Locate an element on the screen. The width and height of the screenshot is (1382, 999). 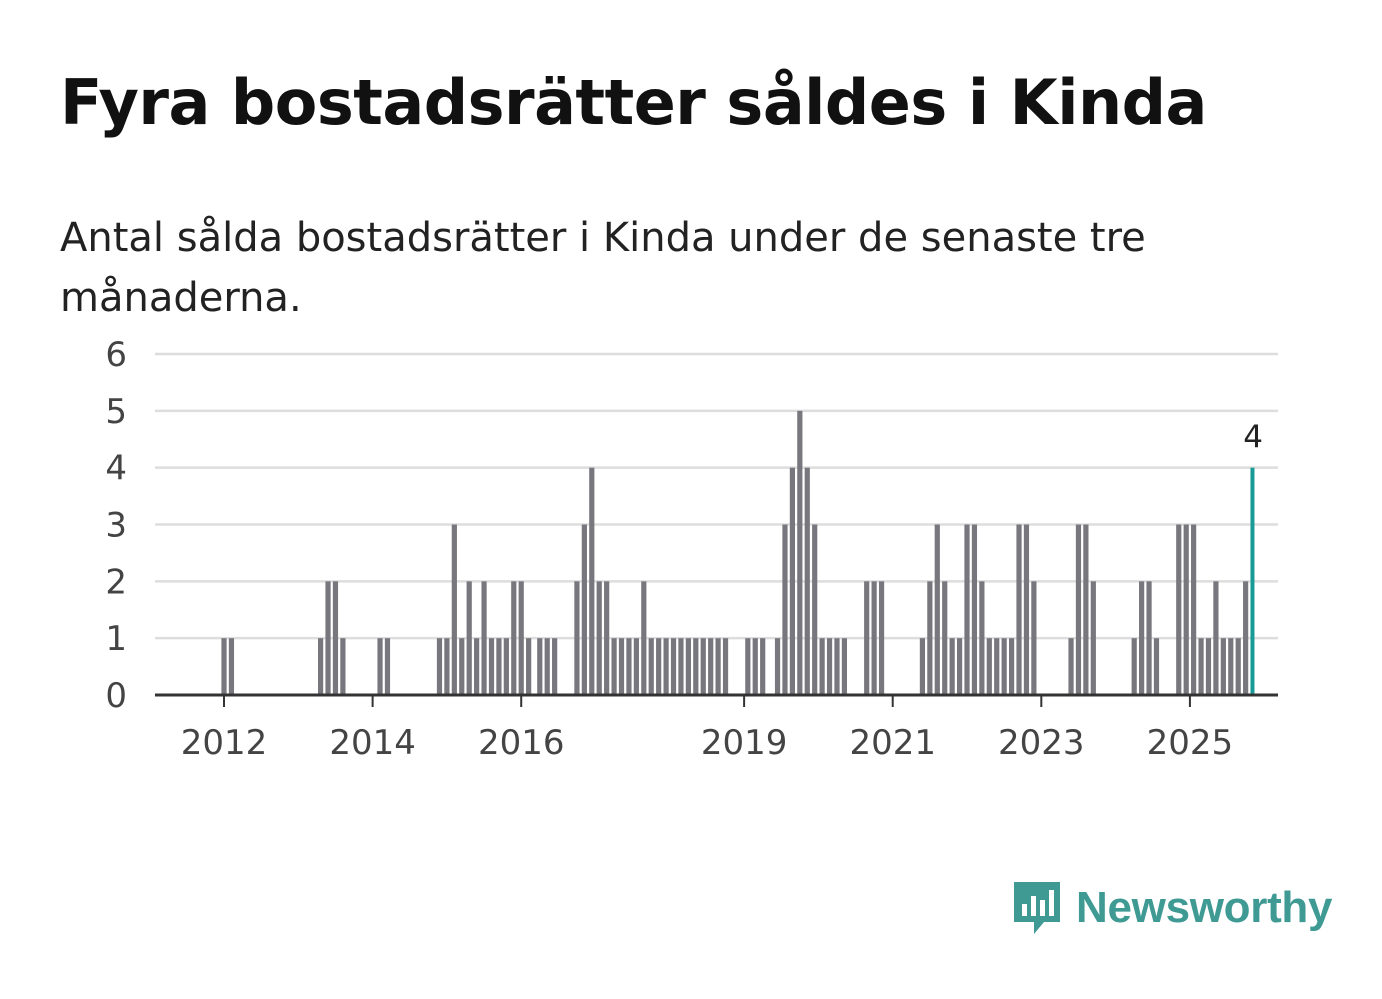
x-tick-label: 2023 is located at coordinates (1041, 743).